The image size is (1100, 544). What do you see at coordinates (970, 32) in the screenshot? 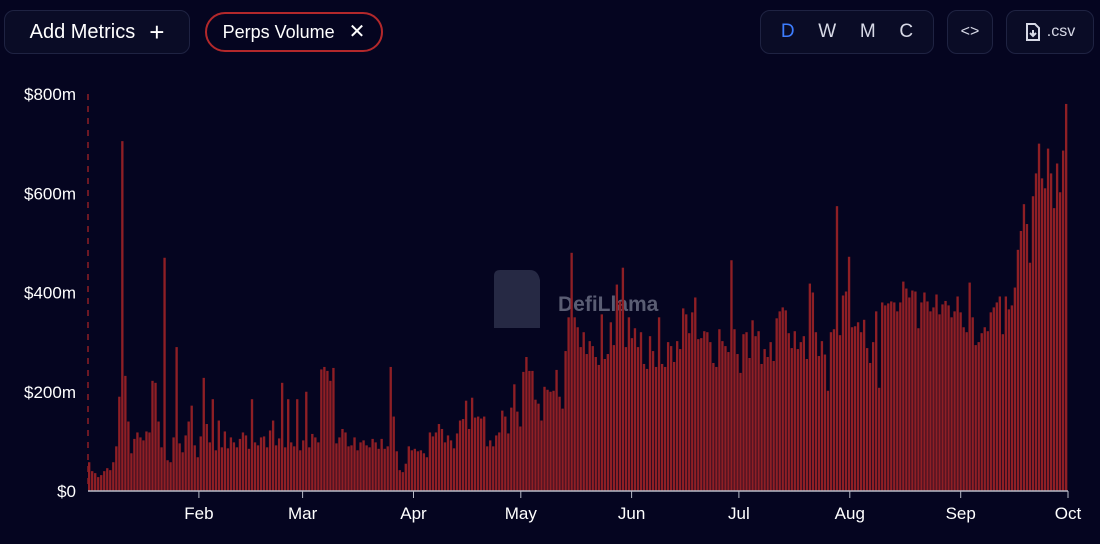
I see `embed-button: <>` at bounding box center [970, 32].